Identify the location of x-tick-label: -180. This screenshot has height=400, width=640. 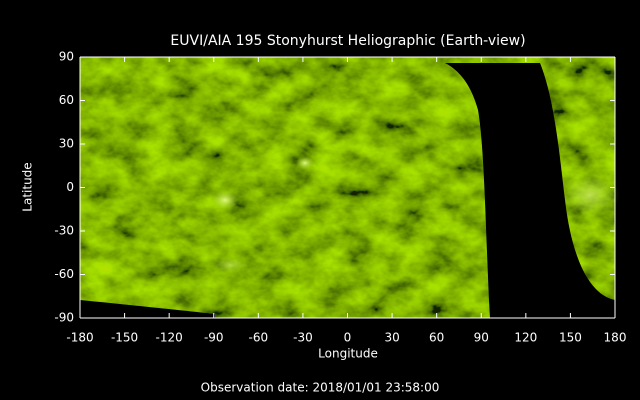
(79, 338).